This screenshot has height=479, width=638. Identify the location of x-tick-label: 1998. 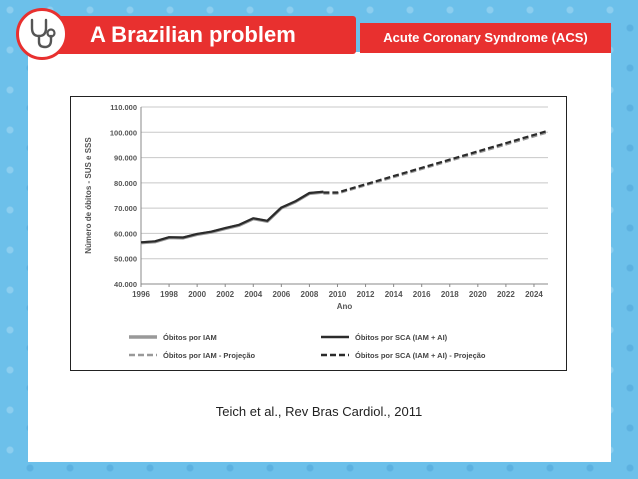
(169, 294).